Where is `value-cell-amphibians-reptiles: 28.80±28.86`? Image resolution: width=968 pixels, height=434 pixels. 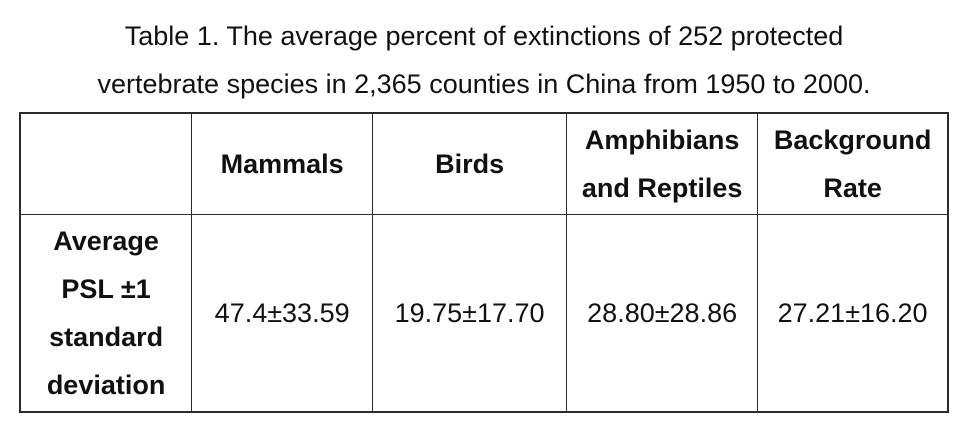 value-cell-amphibians-reptiles: 28.80±28.86 is located at coordinates (662, 313).